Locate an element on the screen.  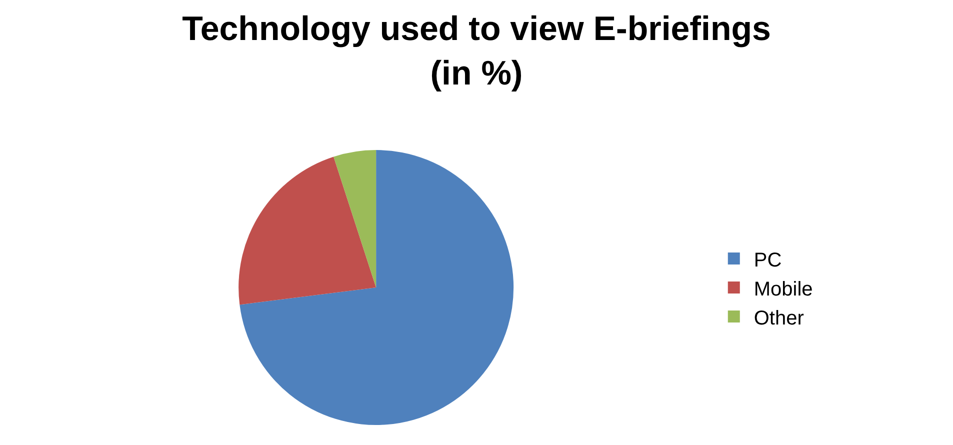
legend-label: Mobile is located at coordinates (783, 289).